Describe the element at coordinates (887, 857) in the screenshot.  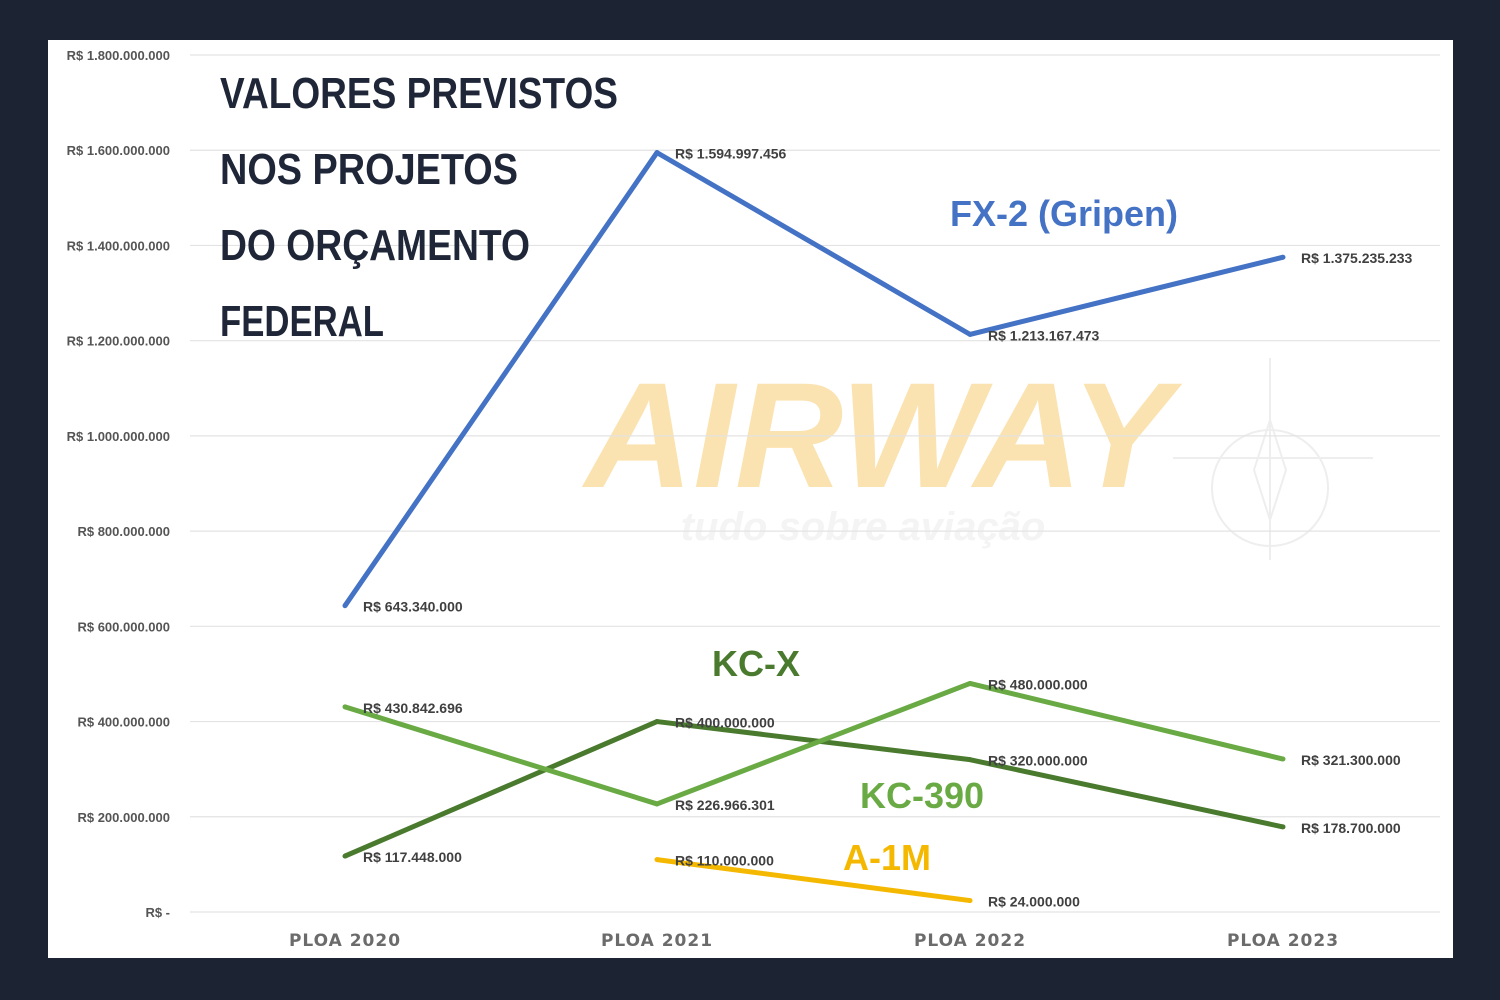
I see `series-name-a-1m: A-1M` at that location.